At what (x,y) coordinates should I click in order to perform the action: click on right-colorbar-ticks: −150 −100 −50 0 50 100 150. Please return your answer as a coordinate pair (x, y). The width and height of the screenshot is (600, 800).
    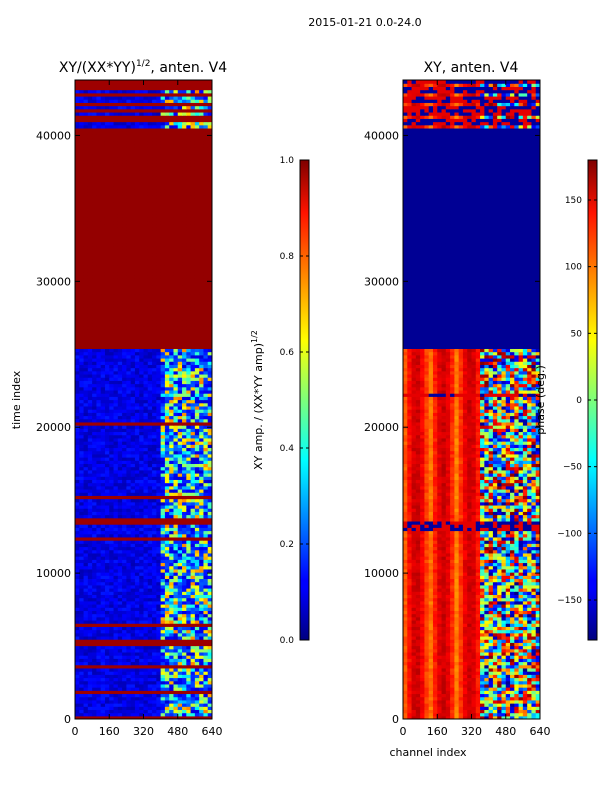
    Looking at the image, I should click on (577, 401).